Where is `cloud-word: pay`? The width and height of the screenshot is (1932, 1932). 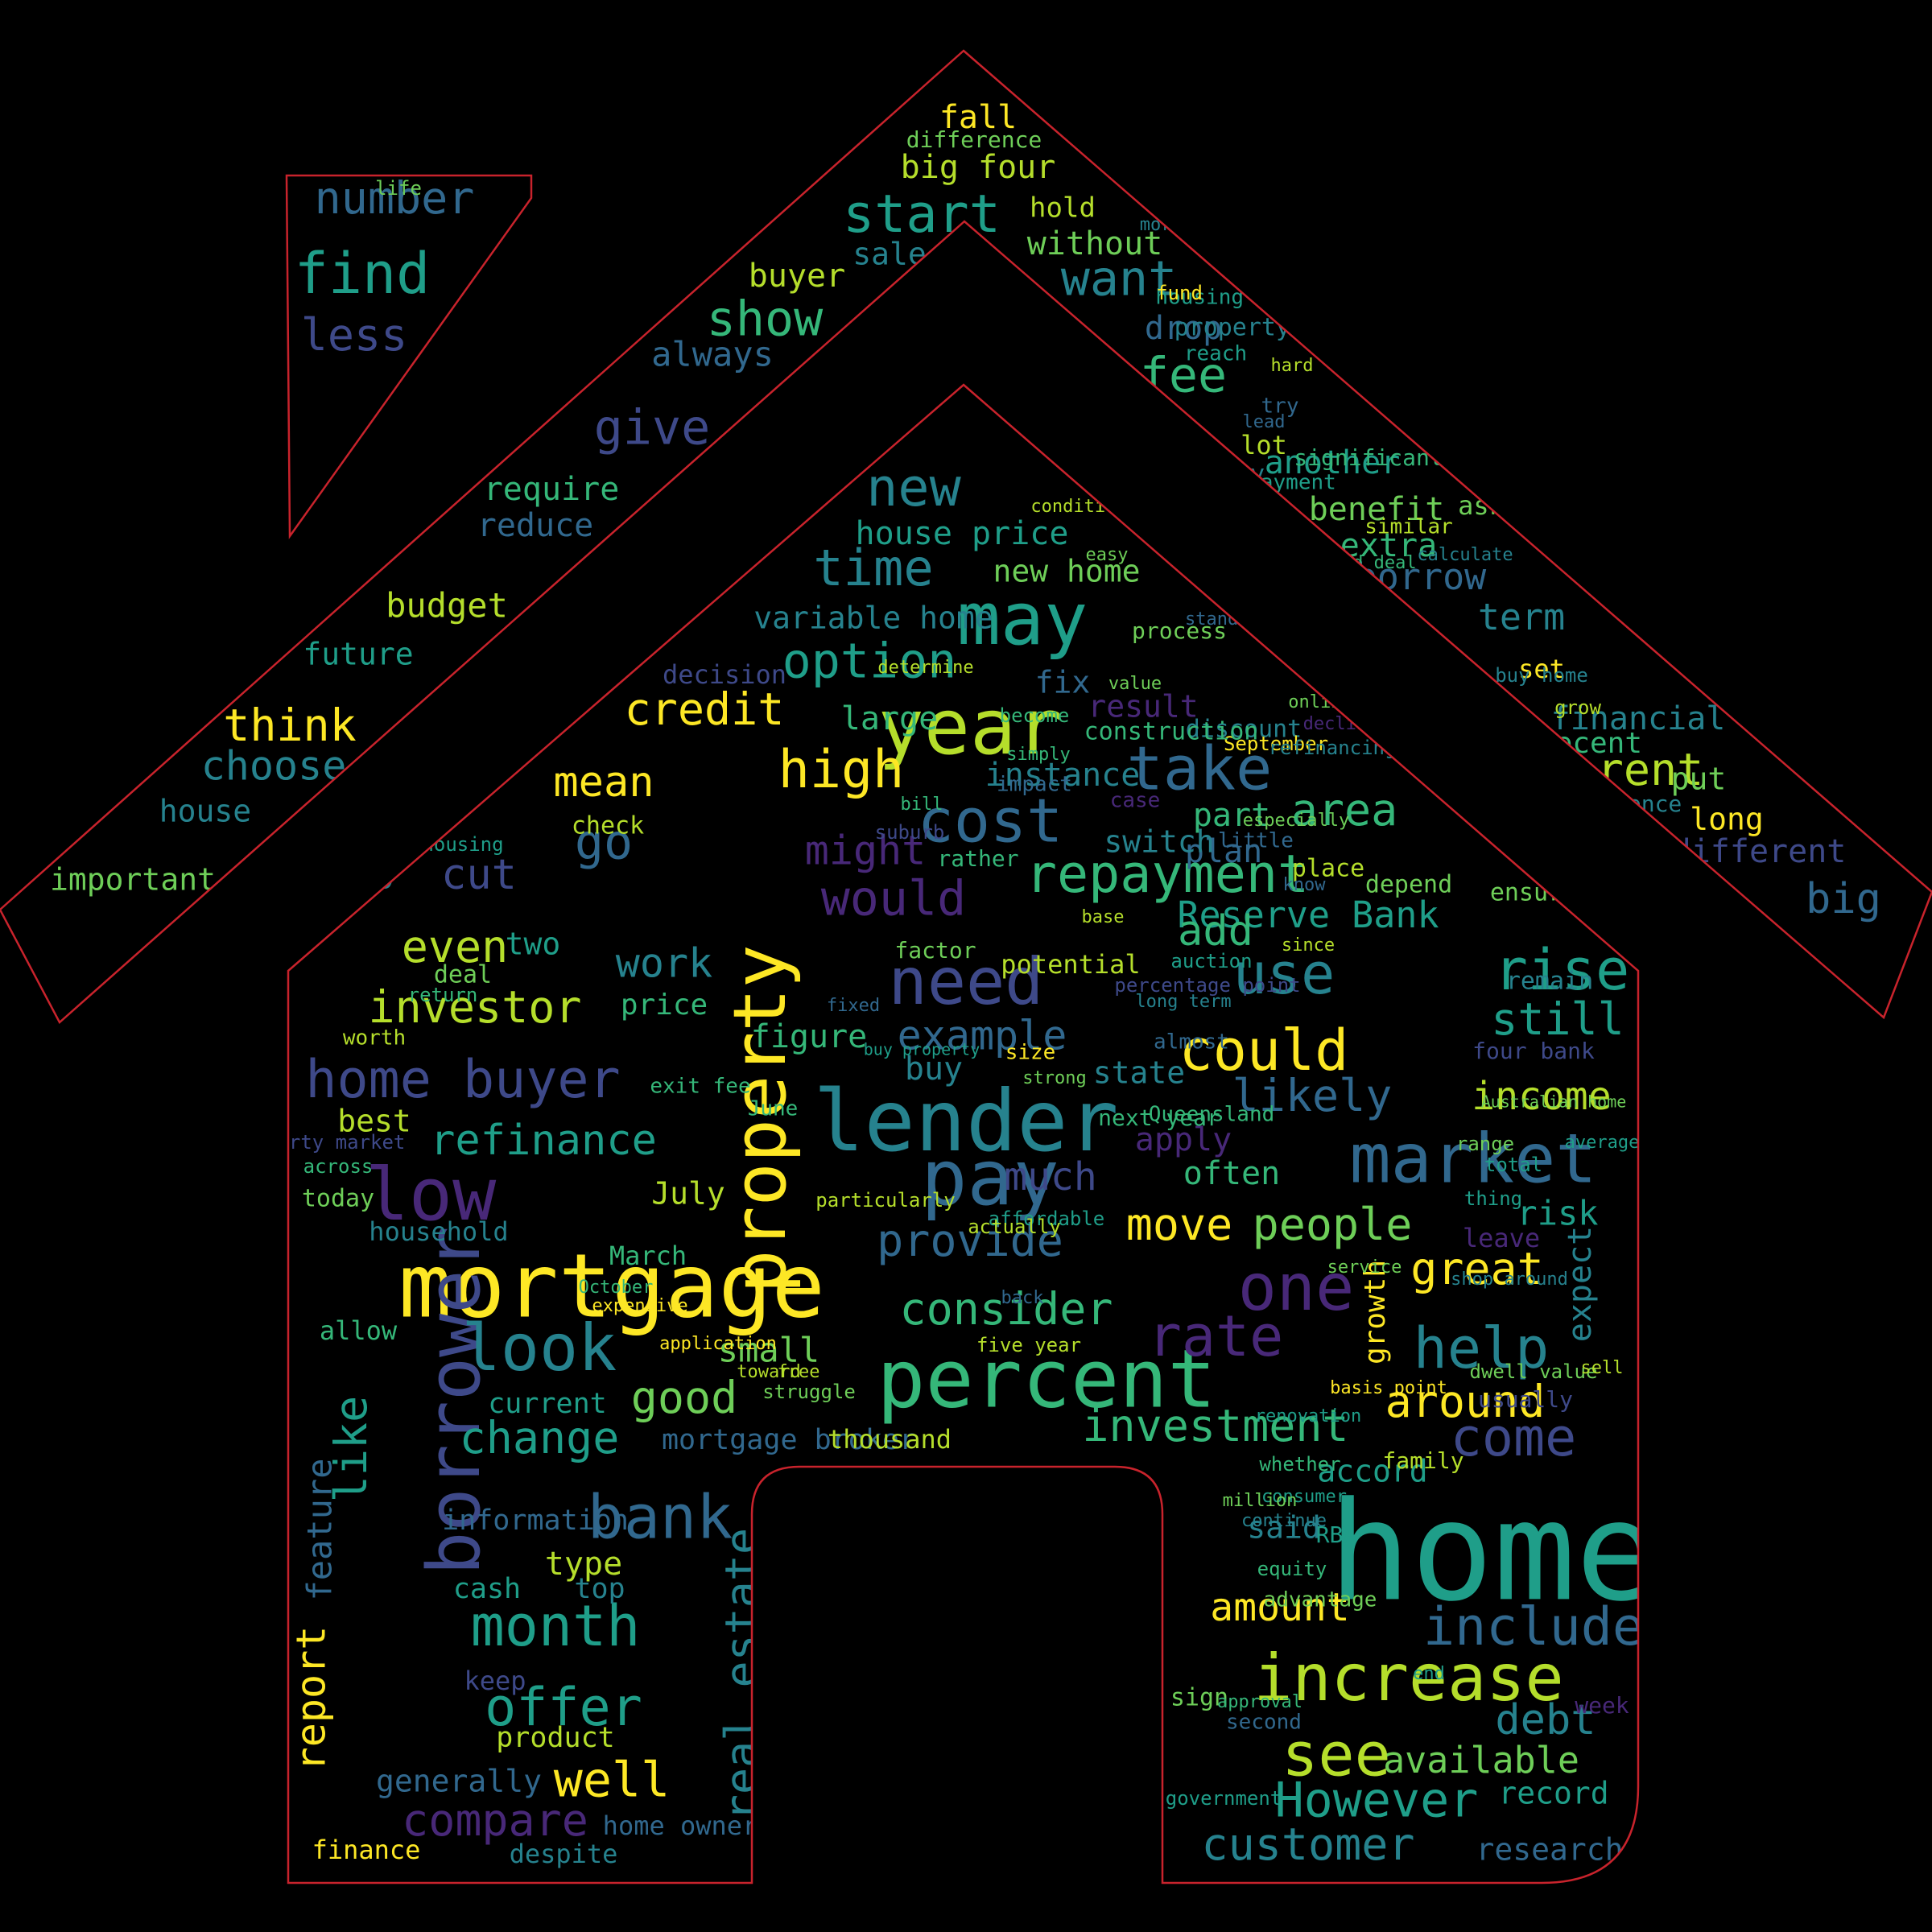 cloud-word: pay is located at coordinates (990, 1178).